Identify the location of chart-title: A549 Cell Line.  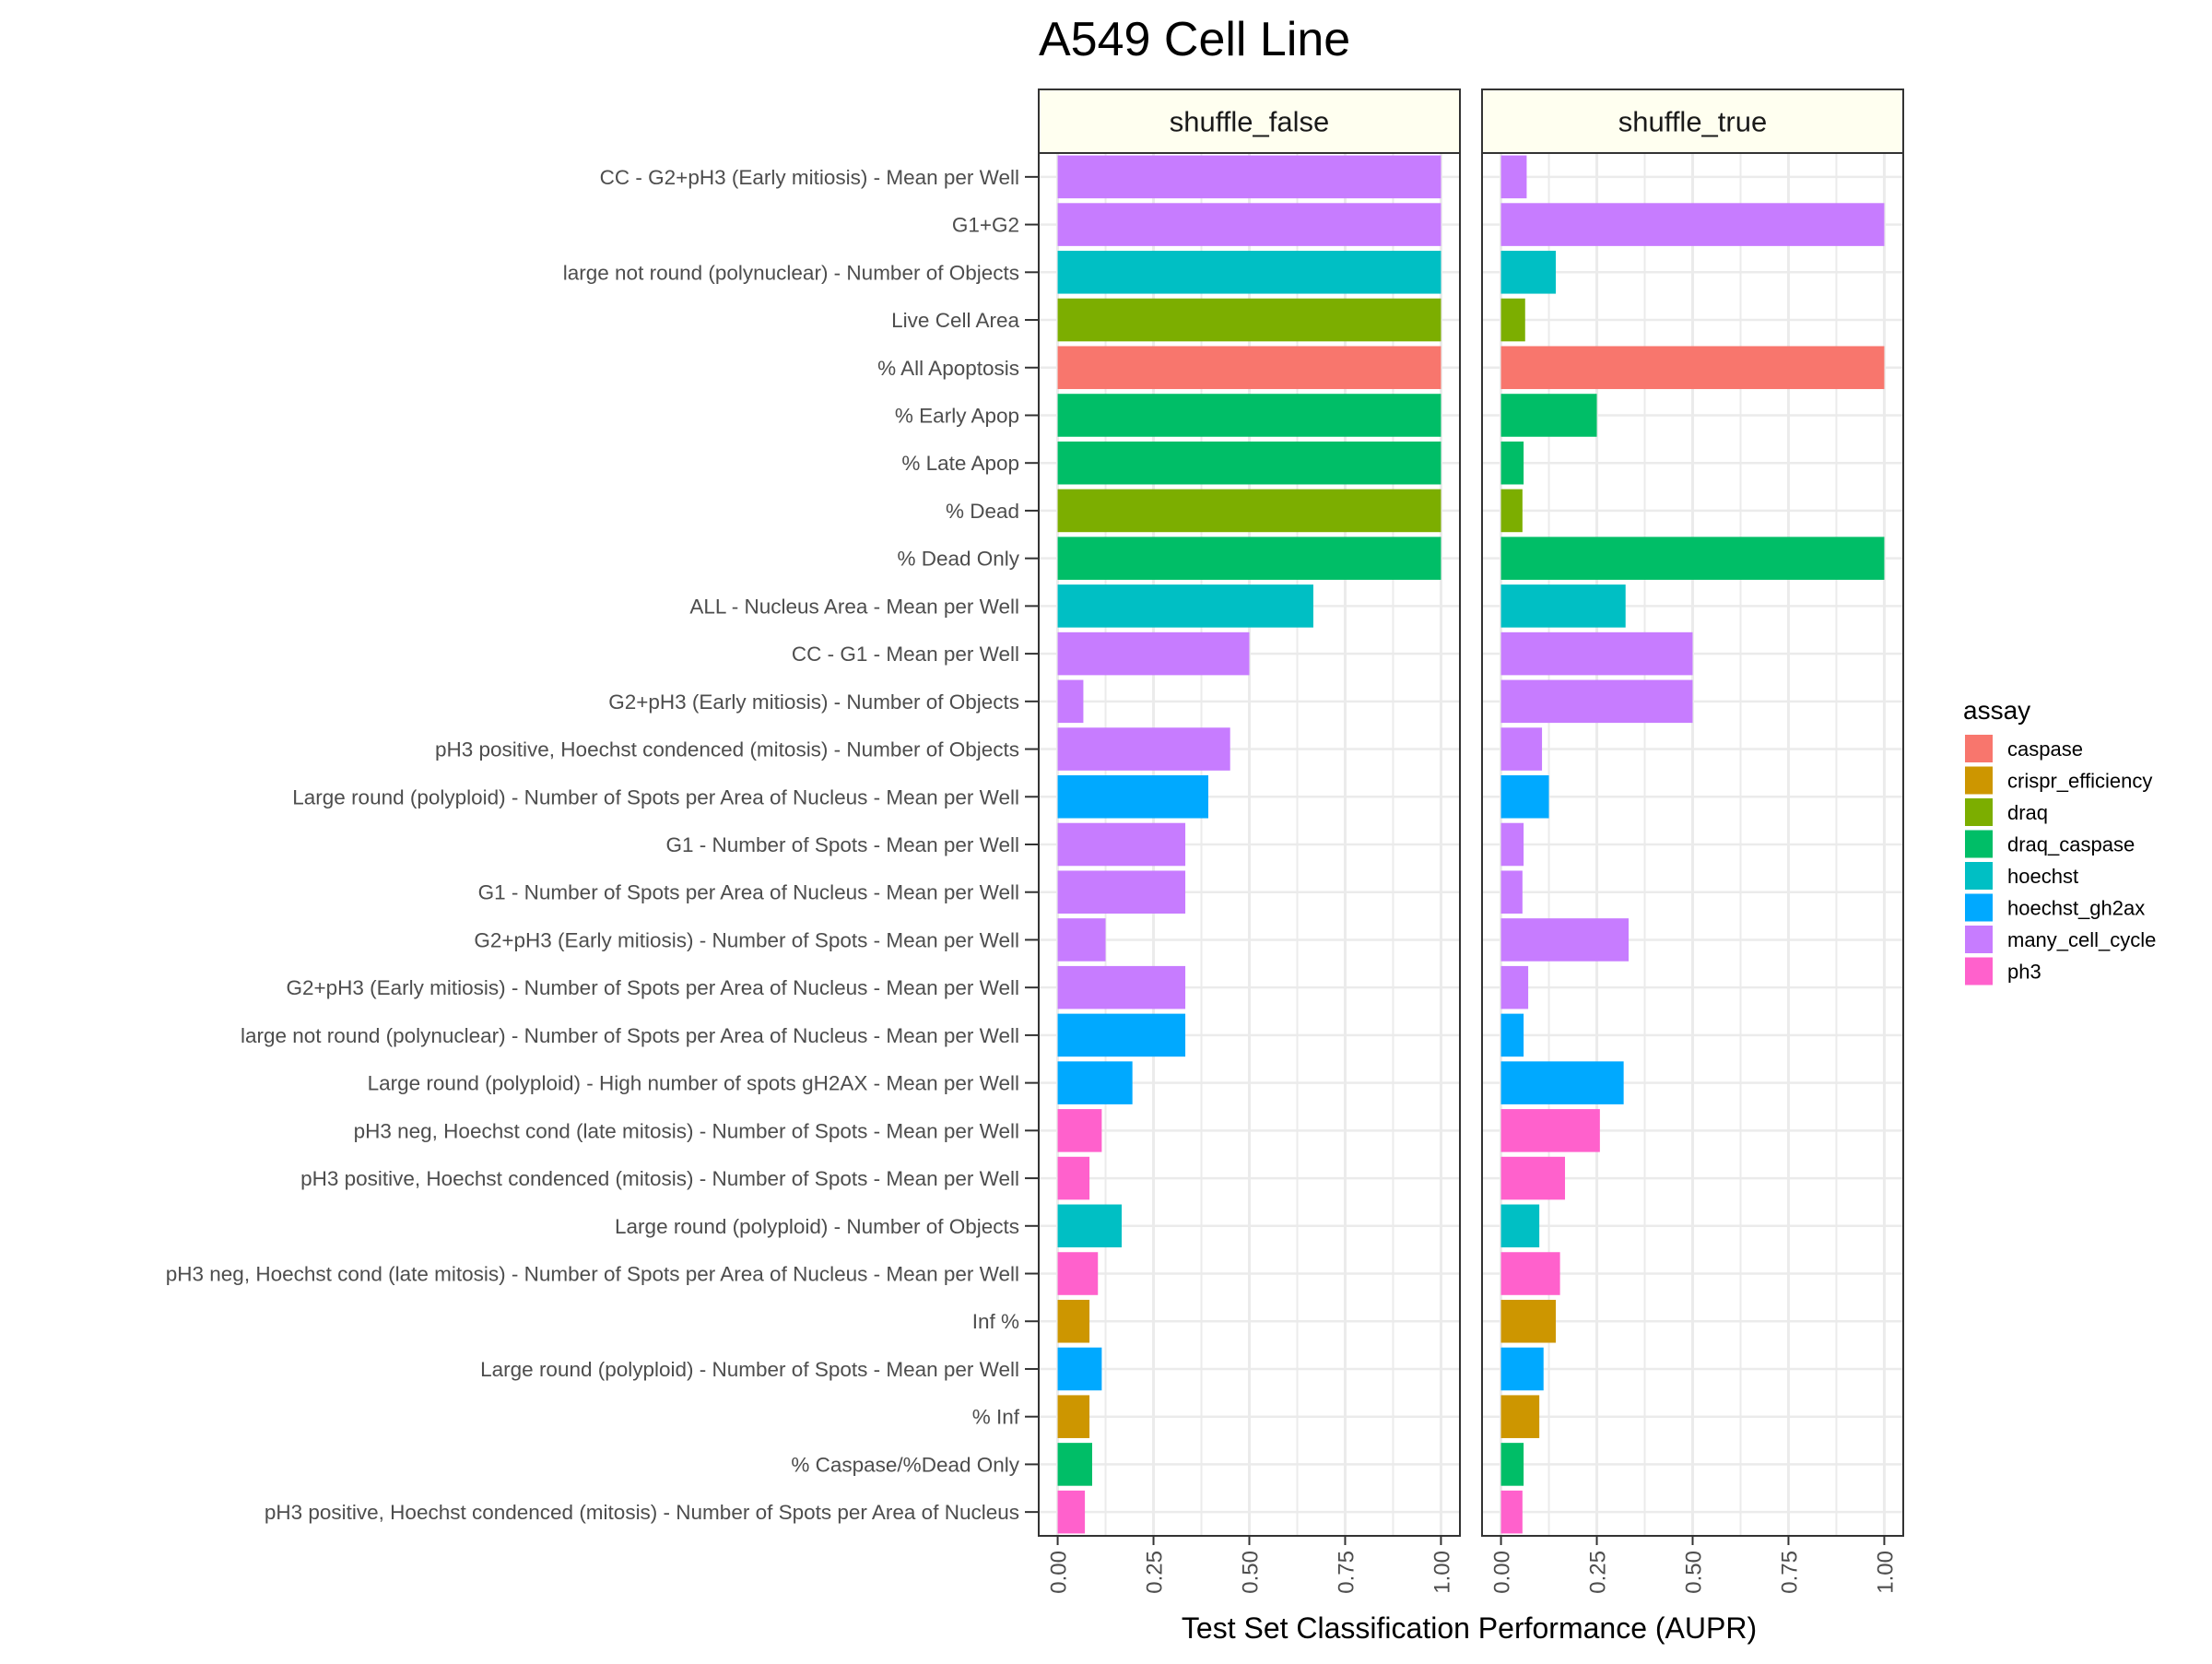
(1194, 39).